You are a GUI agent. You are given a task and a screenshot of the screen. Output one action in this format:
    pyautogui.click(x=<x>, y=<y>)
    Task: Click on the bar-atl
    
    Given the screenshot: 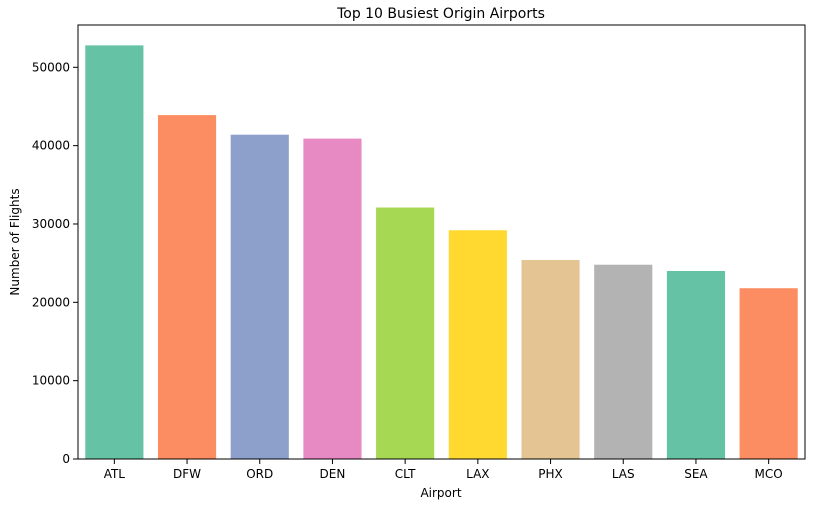 What is the action you would take?
    pyautogui.click(x=114, y=252)
    